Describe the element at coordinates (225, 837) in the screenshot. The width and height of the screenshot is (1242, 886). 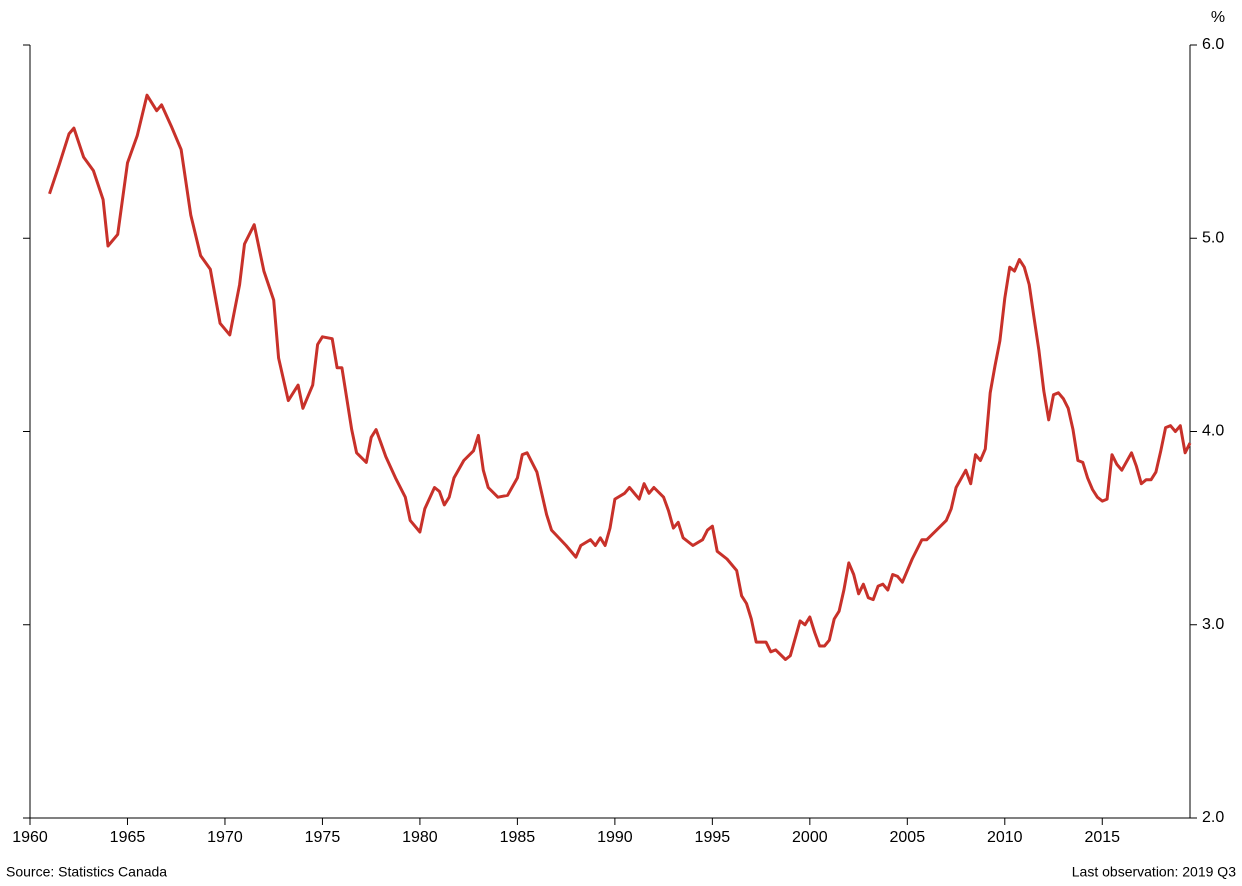
I see `x-tick-label: 1970` at that location.